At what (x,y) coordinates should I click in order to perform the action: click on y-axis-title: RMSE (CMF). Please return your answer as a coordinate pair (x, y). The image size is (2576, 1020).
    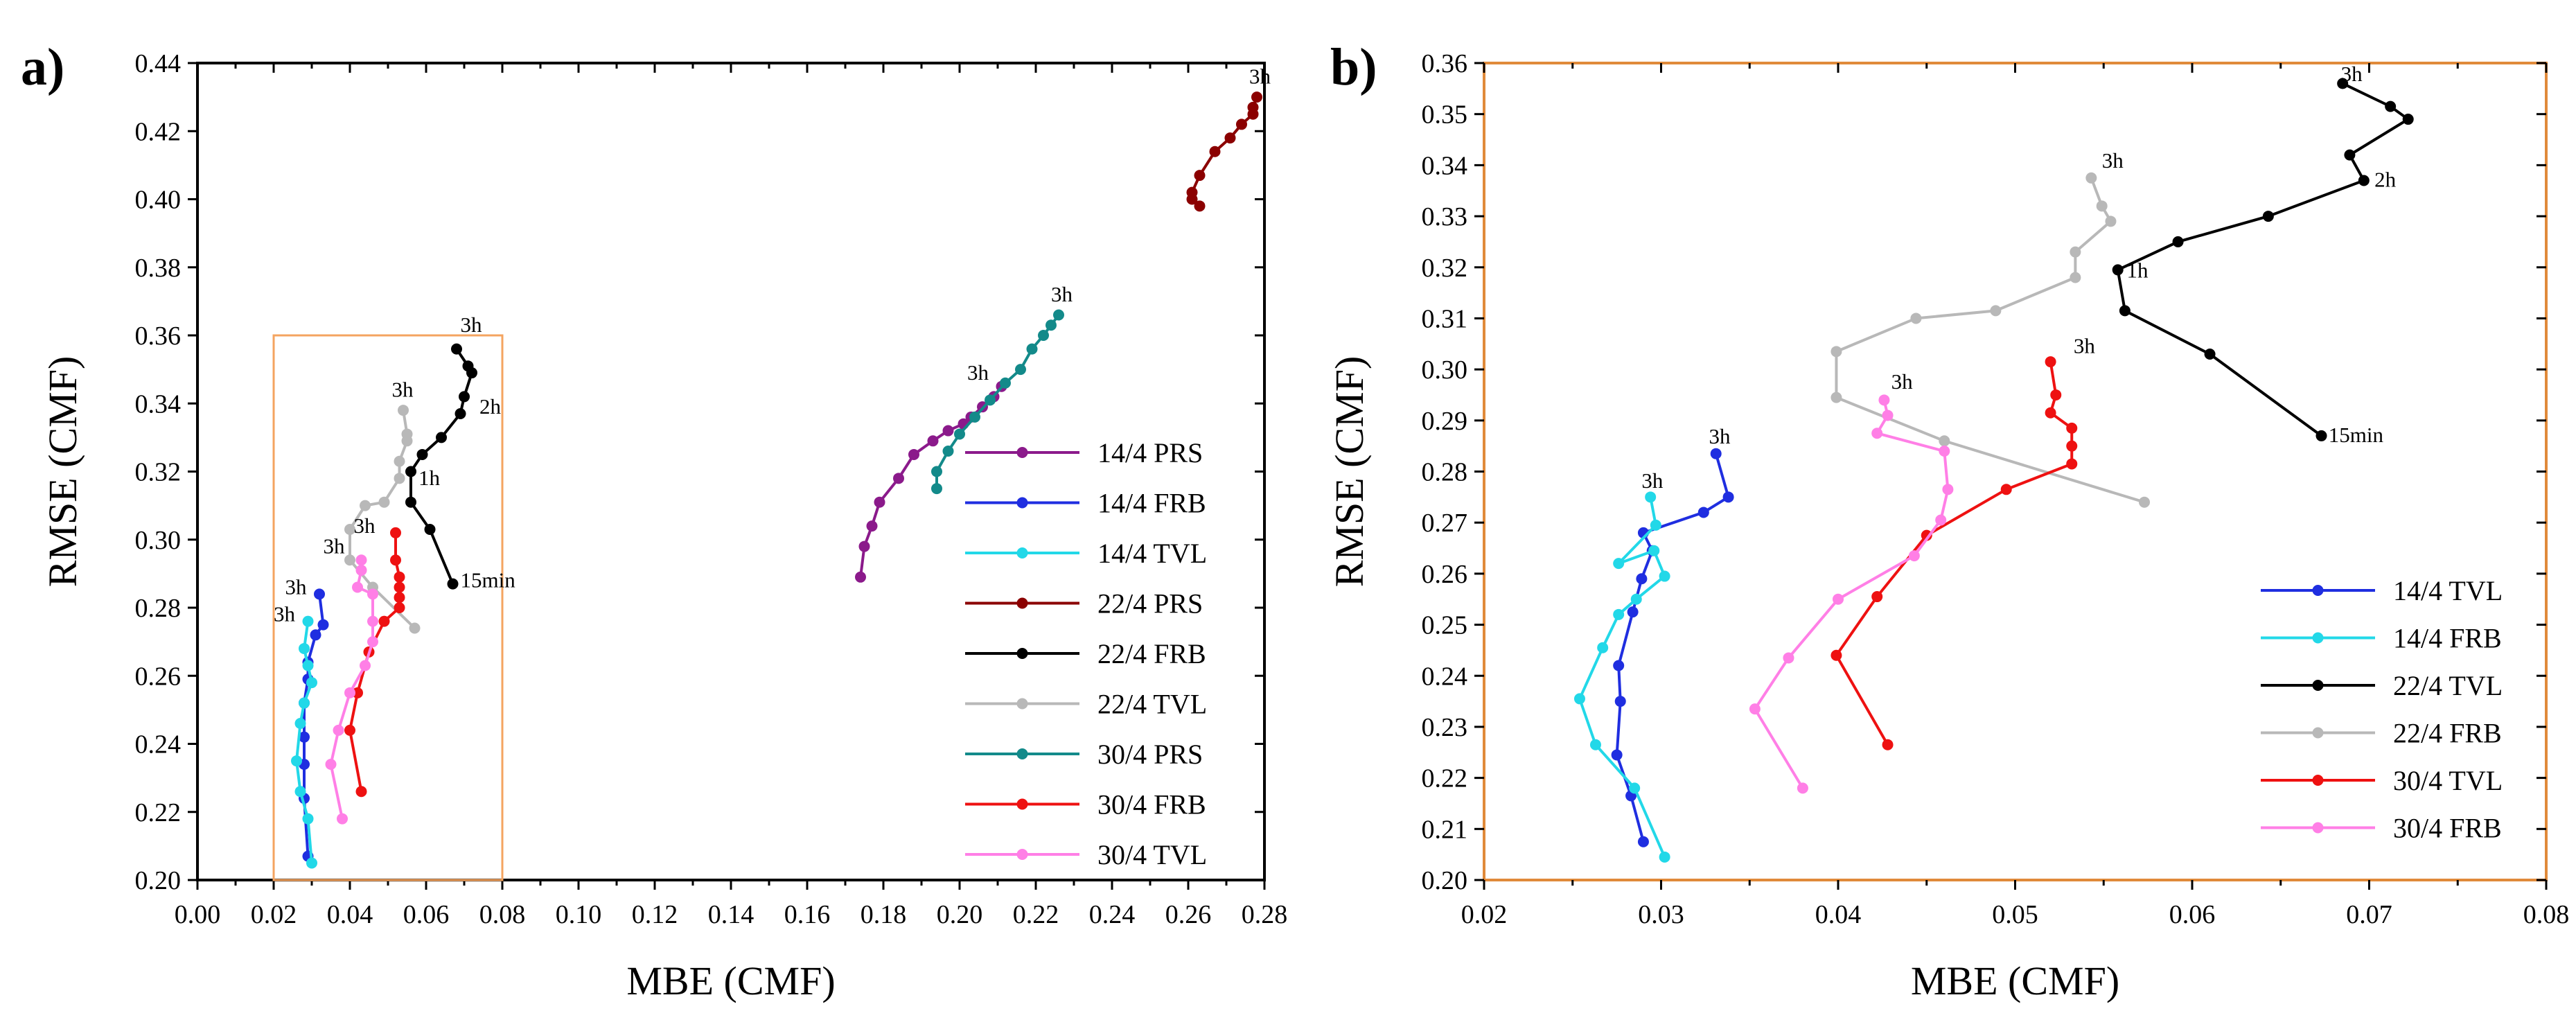
    Looking at the image, I should click on (62, 472).